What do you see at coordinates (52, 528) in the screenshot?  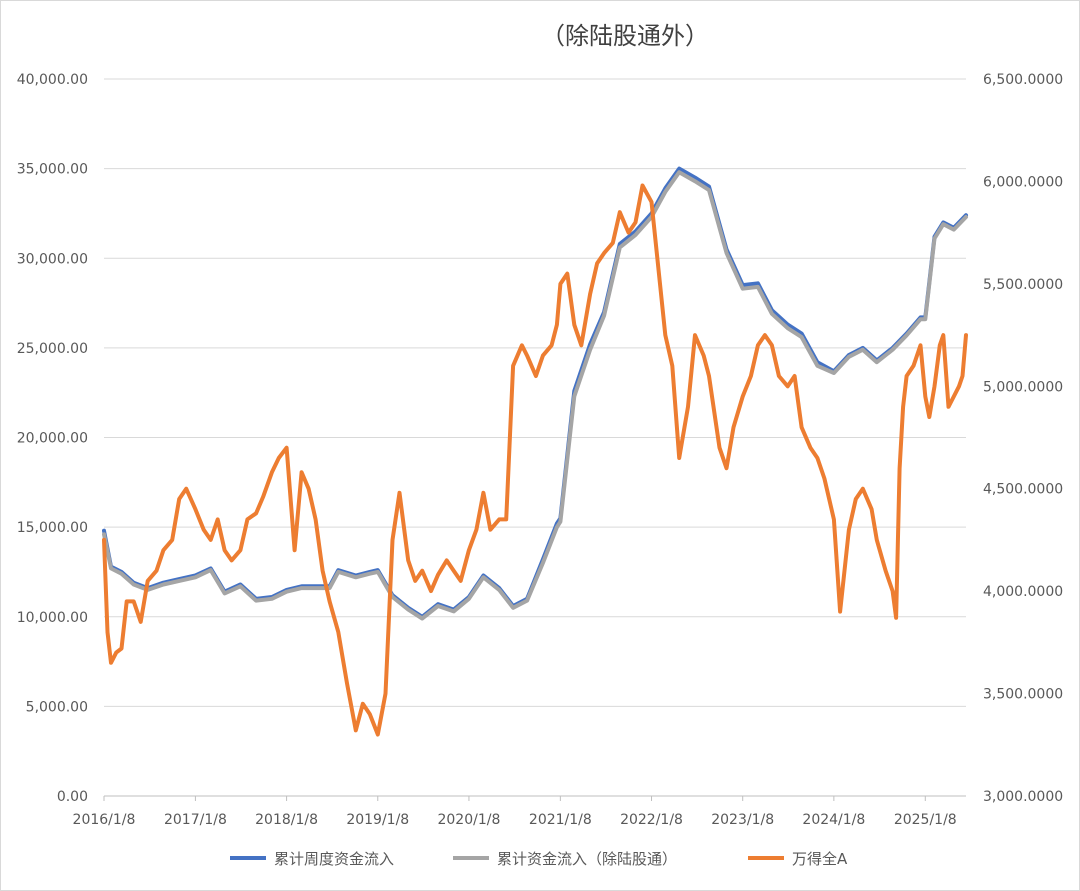 I see `left-tick-label: 15,000.00` at bounding box center [52, 528].